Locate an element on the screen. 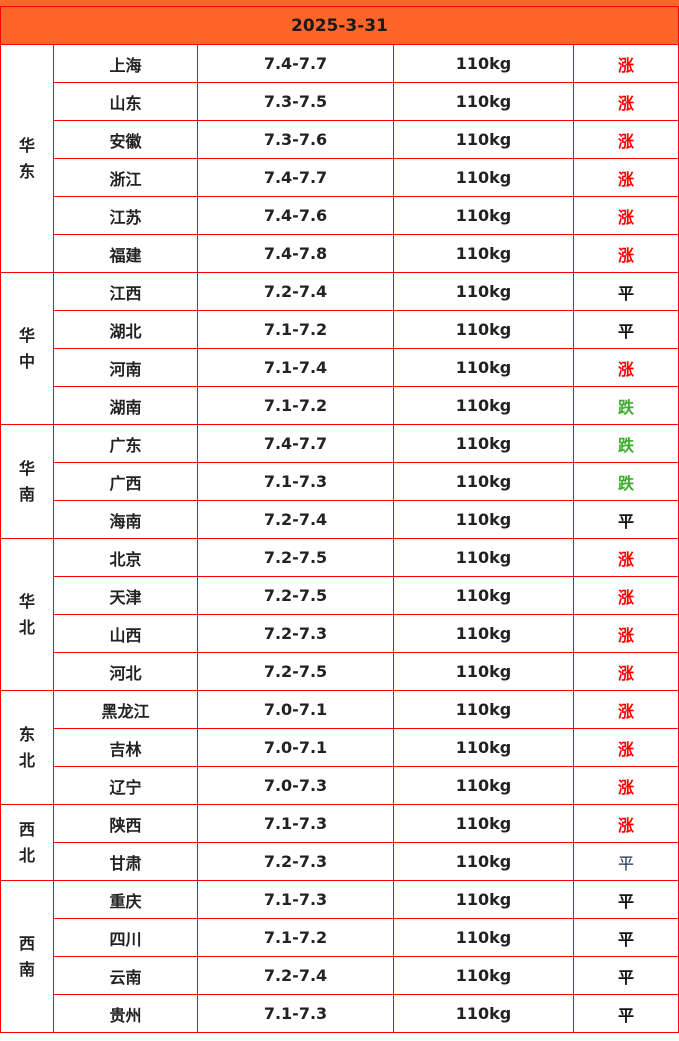  price-cell: 7.0-7.3 is located at coordinates (295, 785).